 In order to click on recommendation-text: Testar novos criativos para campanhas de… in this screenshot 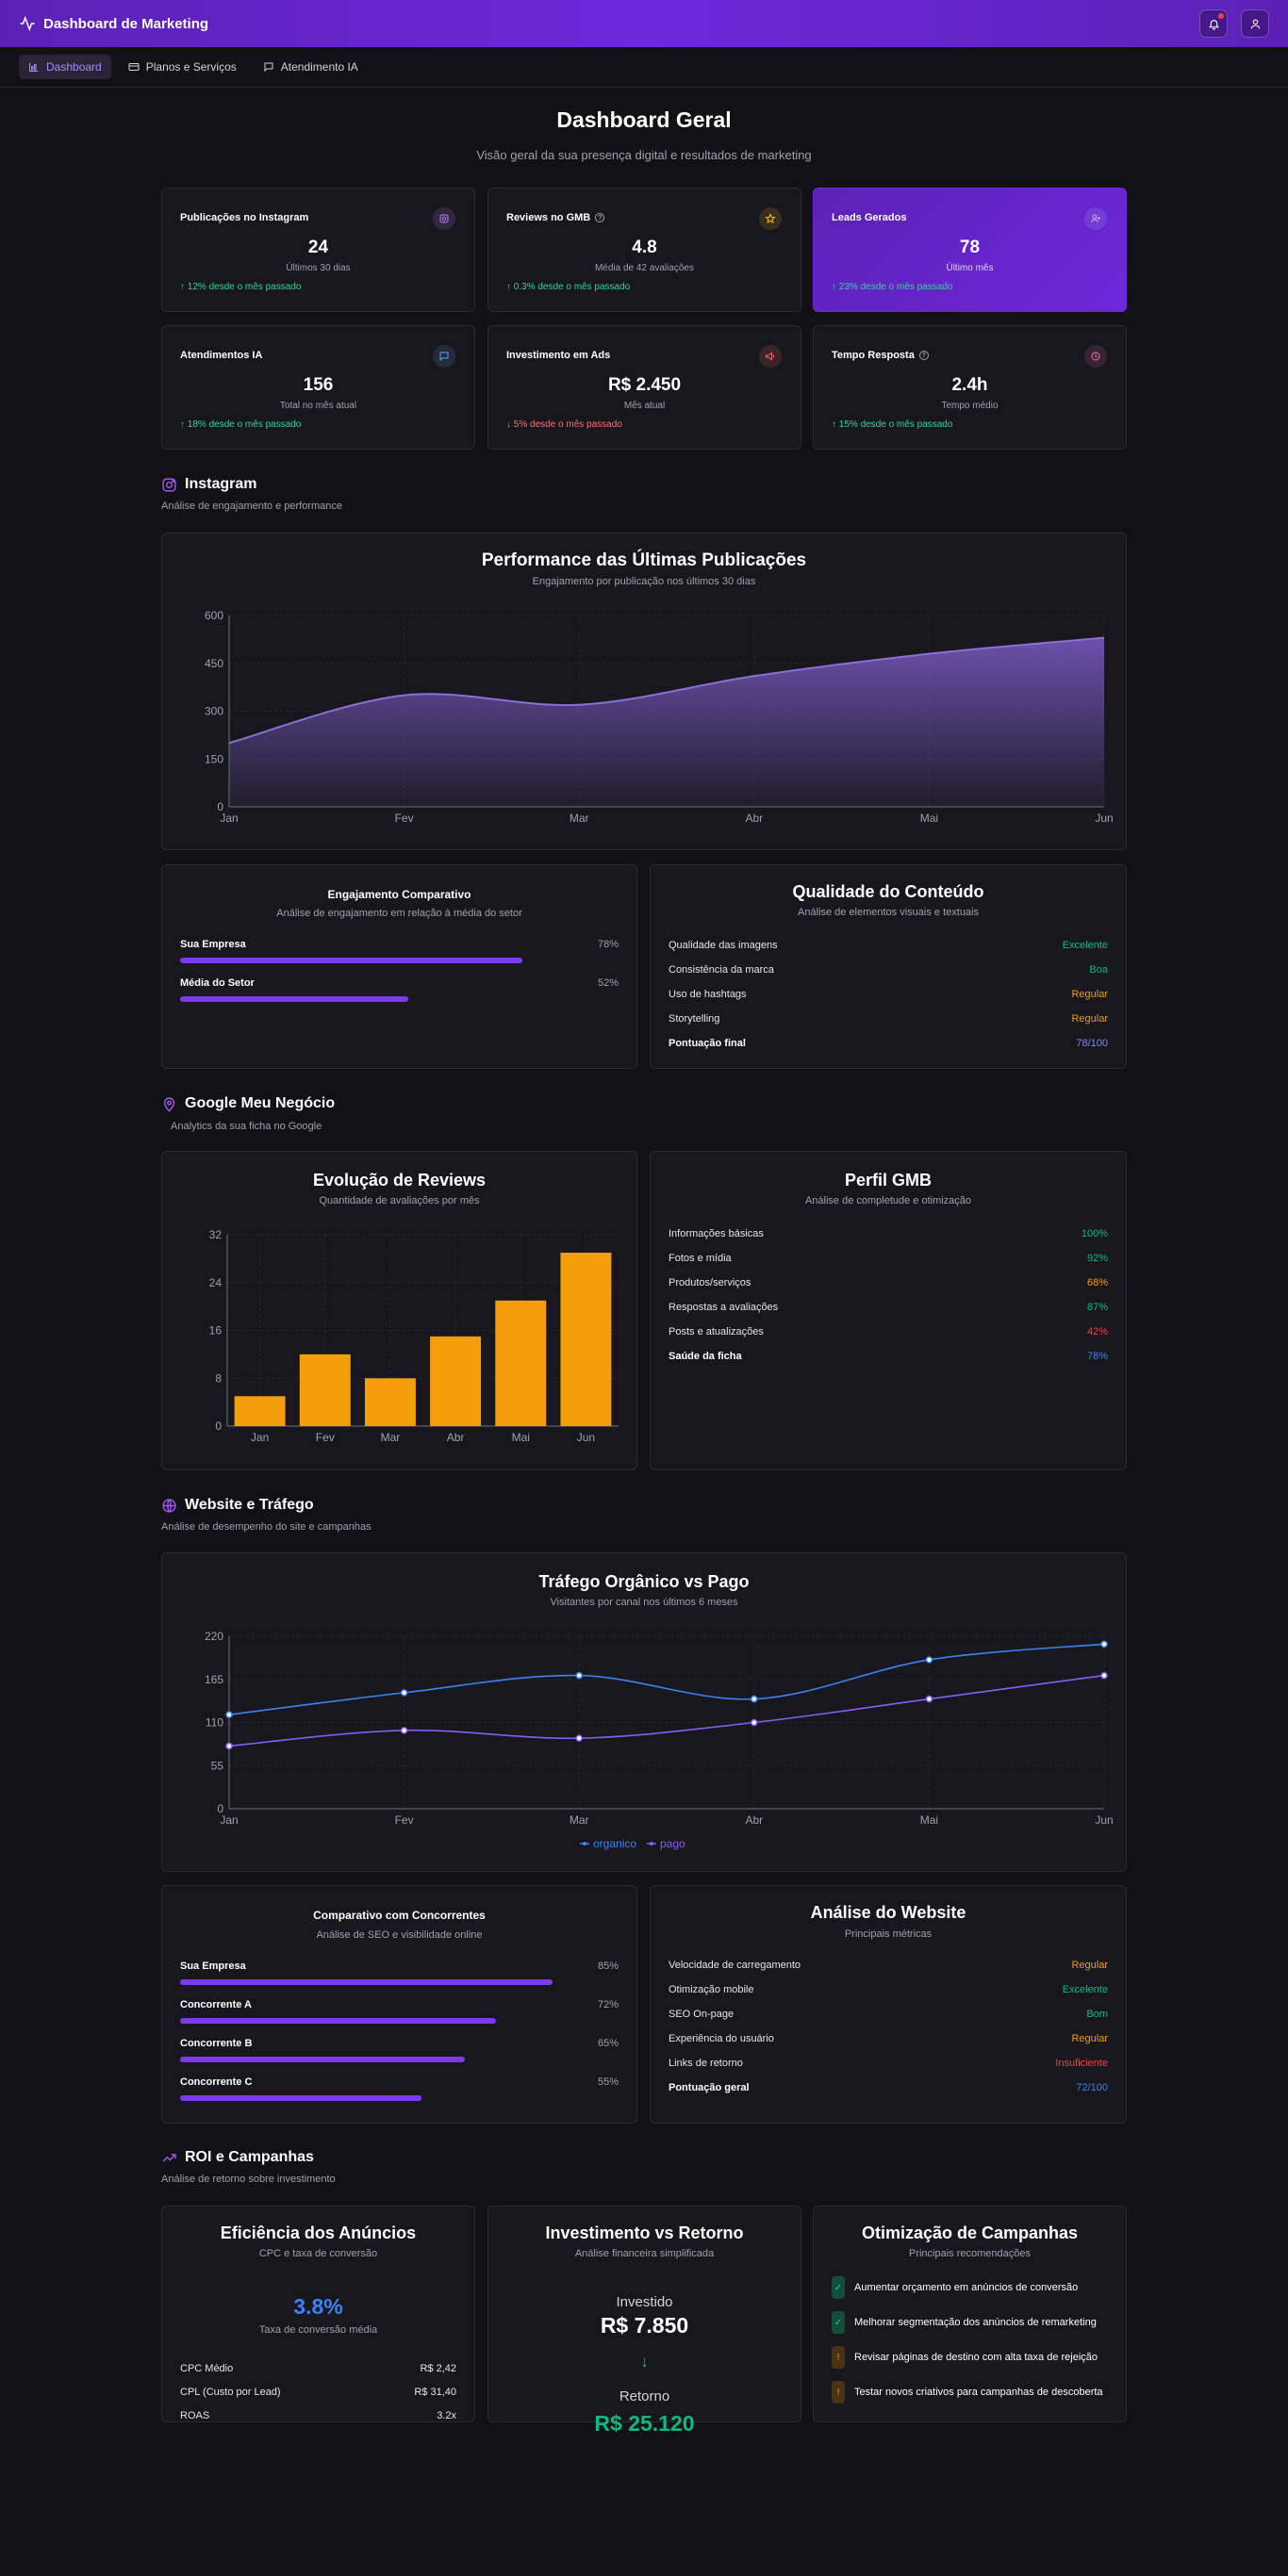, I will do `click(978, 2392)`.